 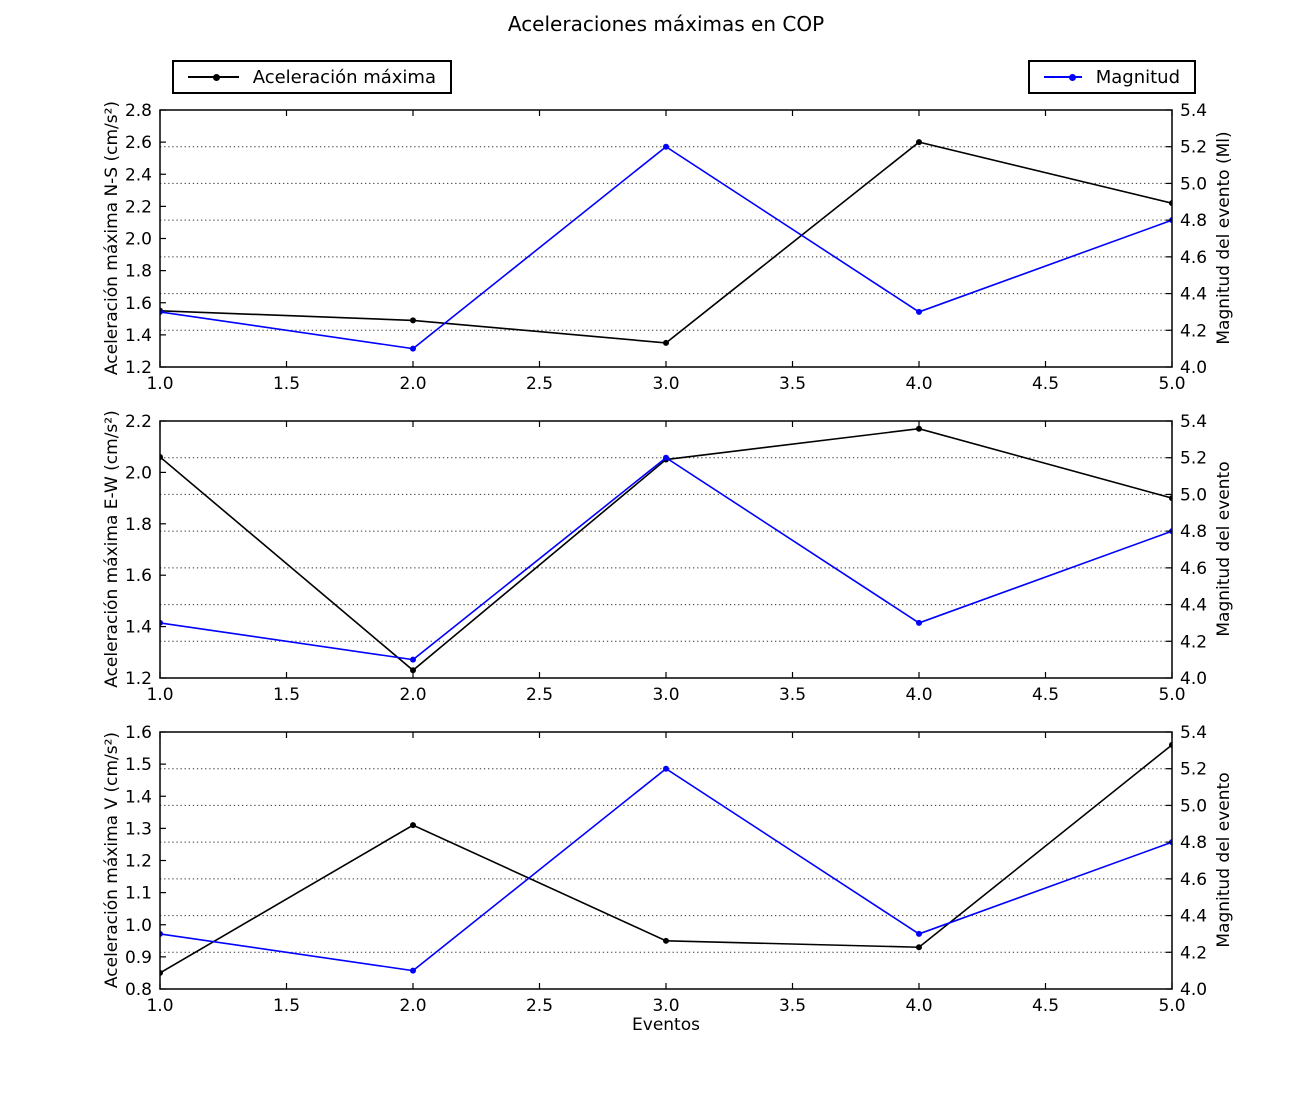 What do you see at coordinates (138, 829) in the screenshot?
I see `svg-text: 1.3` at bounding box center [138, 829].